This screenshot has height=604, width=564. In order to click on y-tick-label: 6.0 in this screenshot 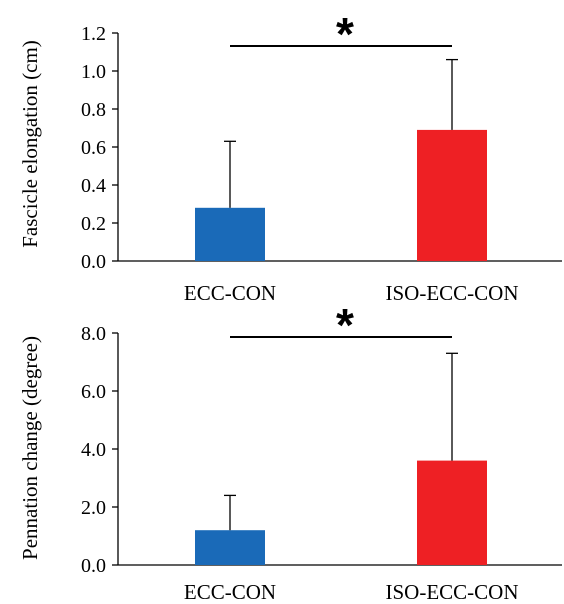, I will do `click(93, 392)`.